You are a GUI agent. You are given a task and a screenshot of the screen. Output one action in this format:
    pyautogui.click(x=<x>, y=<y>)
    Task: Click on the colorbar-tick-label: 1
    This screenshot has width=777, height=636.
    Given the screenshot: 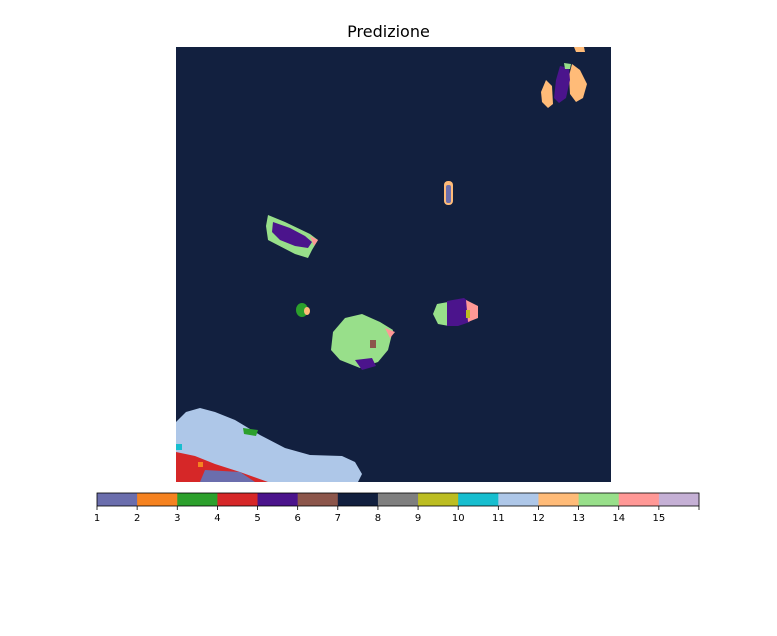 What is the action you would take?
    pyautogui.click(x=97, y=518)
    